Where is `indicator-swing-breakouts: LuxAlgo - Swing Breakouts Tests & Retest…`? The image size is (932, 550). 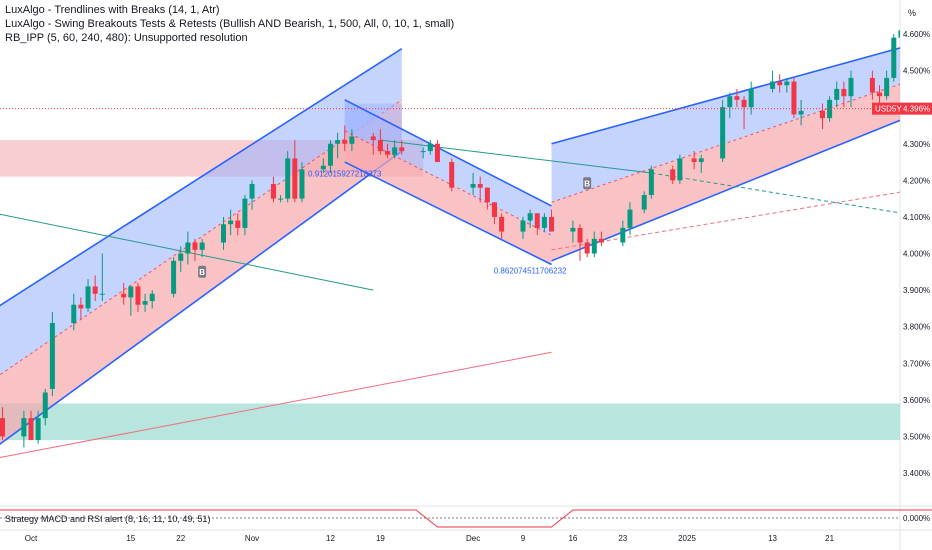
indicator-swing-breakouts: LuxAlgo - Swing Breakouts Tests & Retest… is located at coordinates (230, 24).